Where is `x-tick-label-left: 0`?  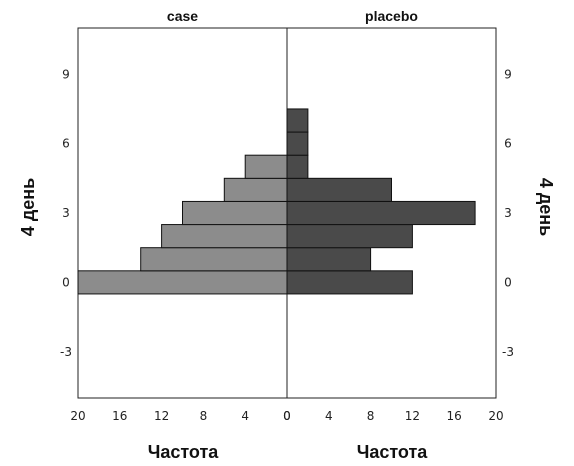
x-tick-label-left: 0 is located at coordinates (287, 416).